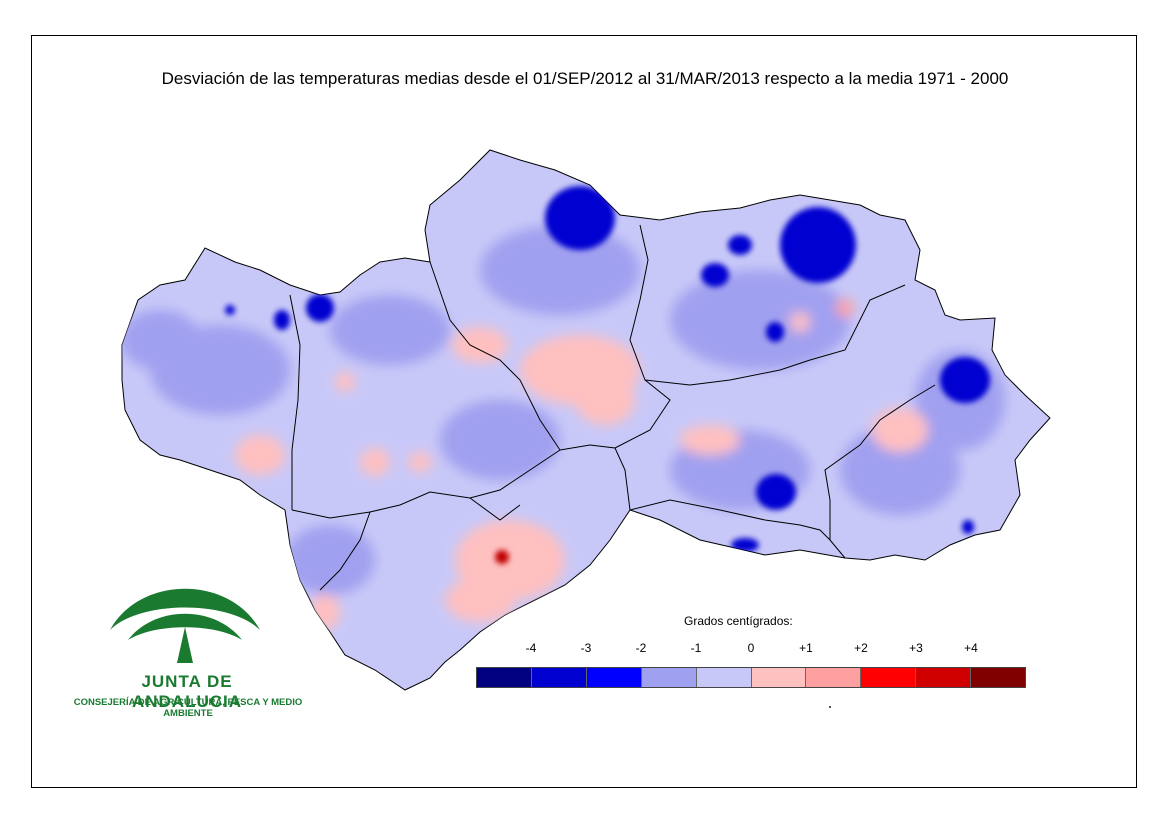 The height and width of the screenshot is (827, 1170). What do you see at coordinates (806, 648) in the screenshot?
I see `legend-tick-label: +1` at bounding box center [806, 648].